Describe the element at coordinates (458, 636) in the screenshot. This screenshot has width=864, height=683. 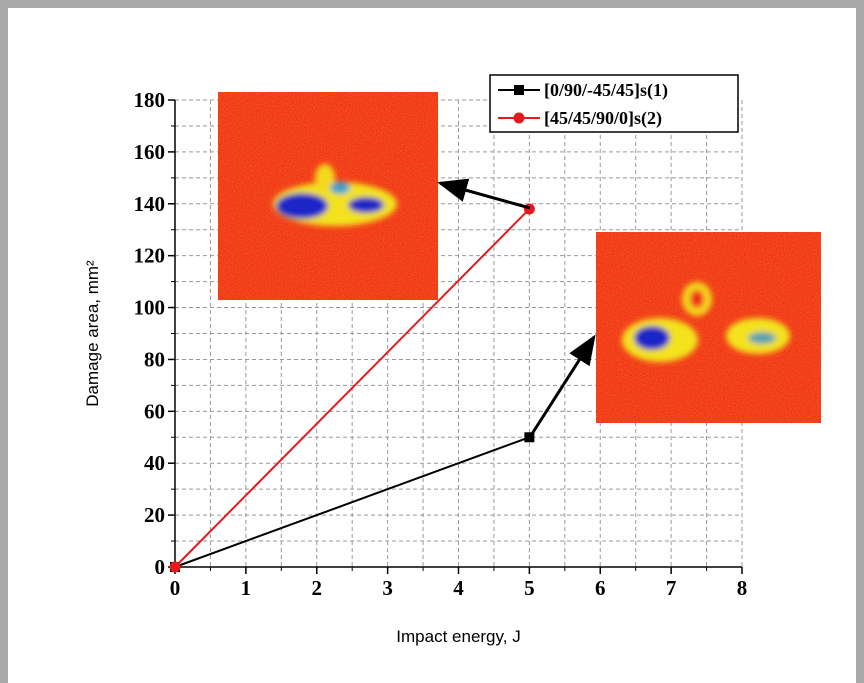
I see `x-axis-label: Impact energy, J` at that location.